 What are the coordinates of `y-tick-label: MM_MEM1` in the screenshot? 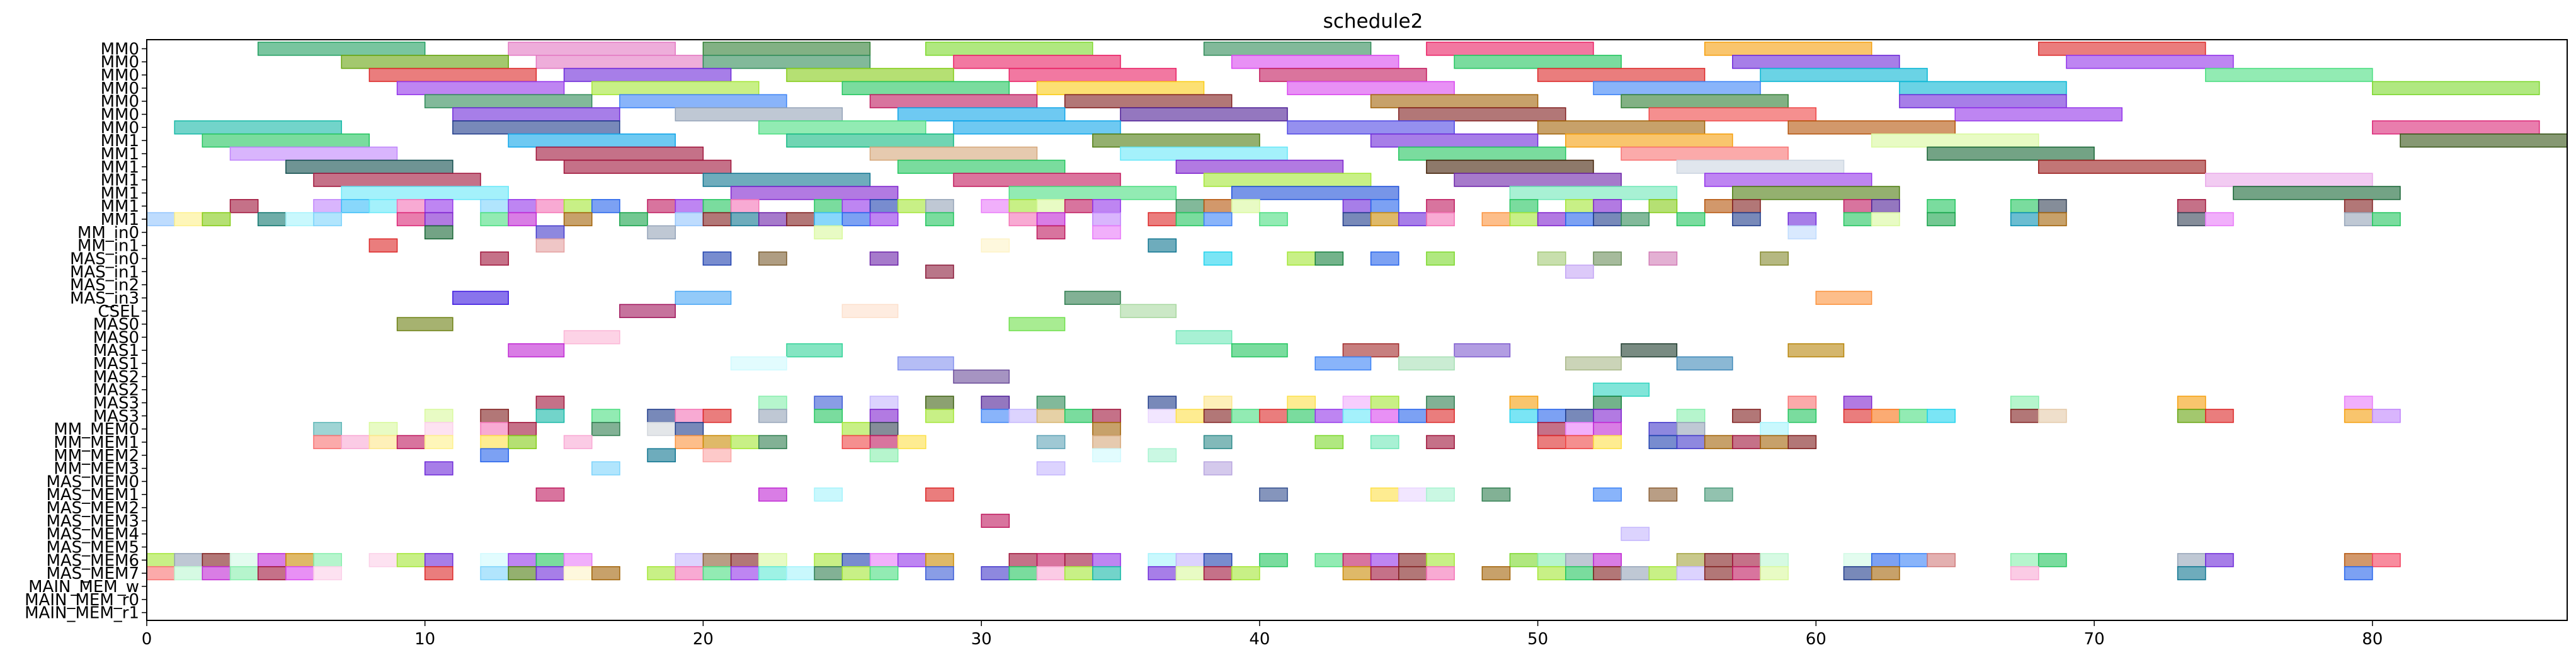 It's located at (96, 442).